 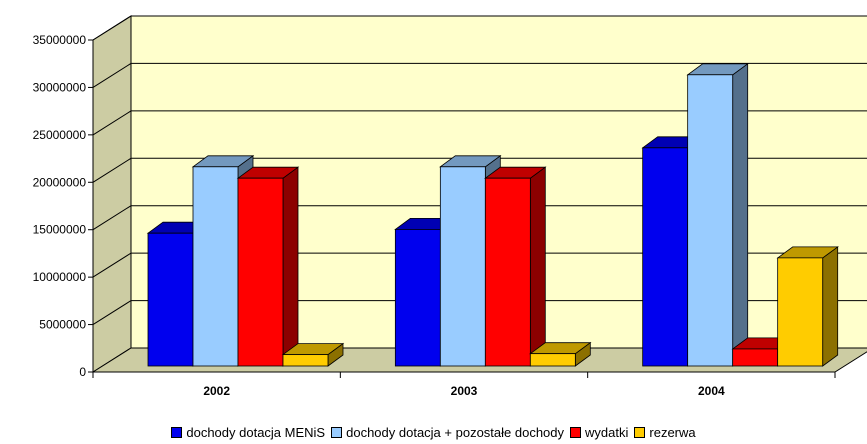 I want to click on y-tick-label: 15000000, so click(x=60, y=230).